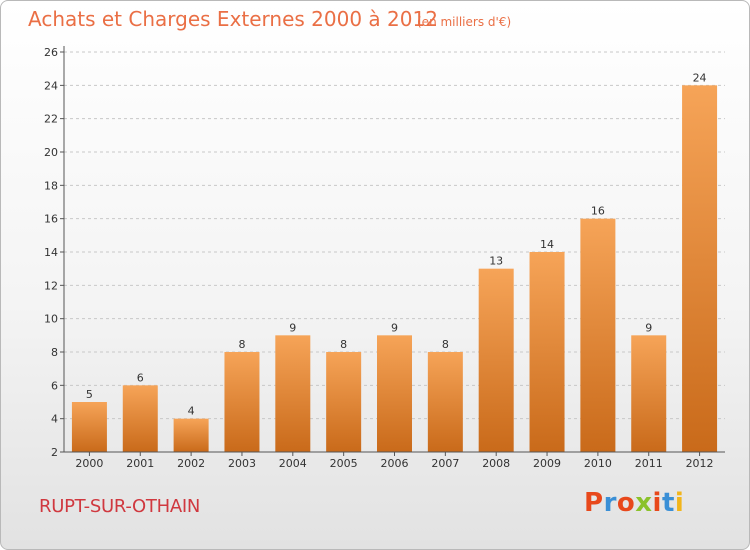 The image size is (750, 550). I want to click on brand-letter: o, so click(626, 503).